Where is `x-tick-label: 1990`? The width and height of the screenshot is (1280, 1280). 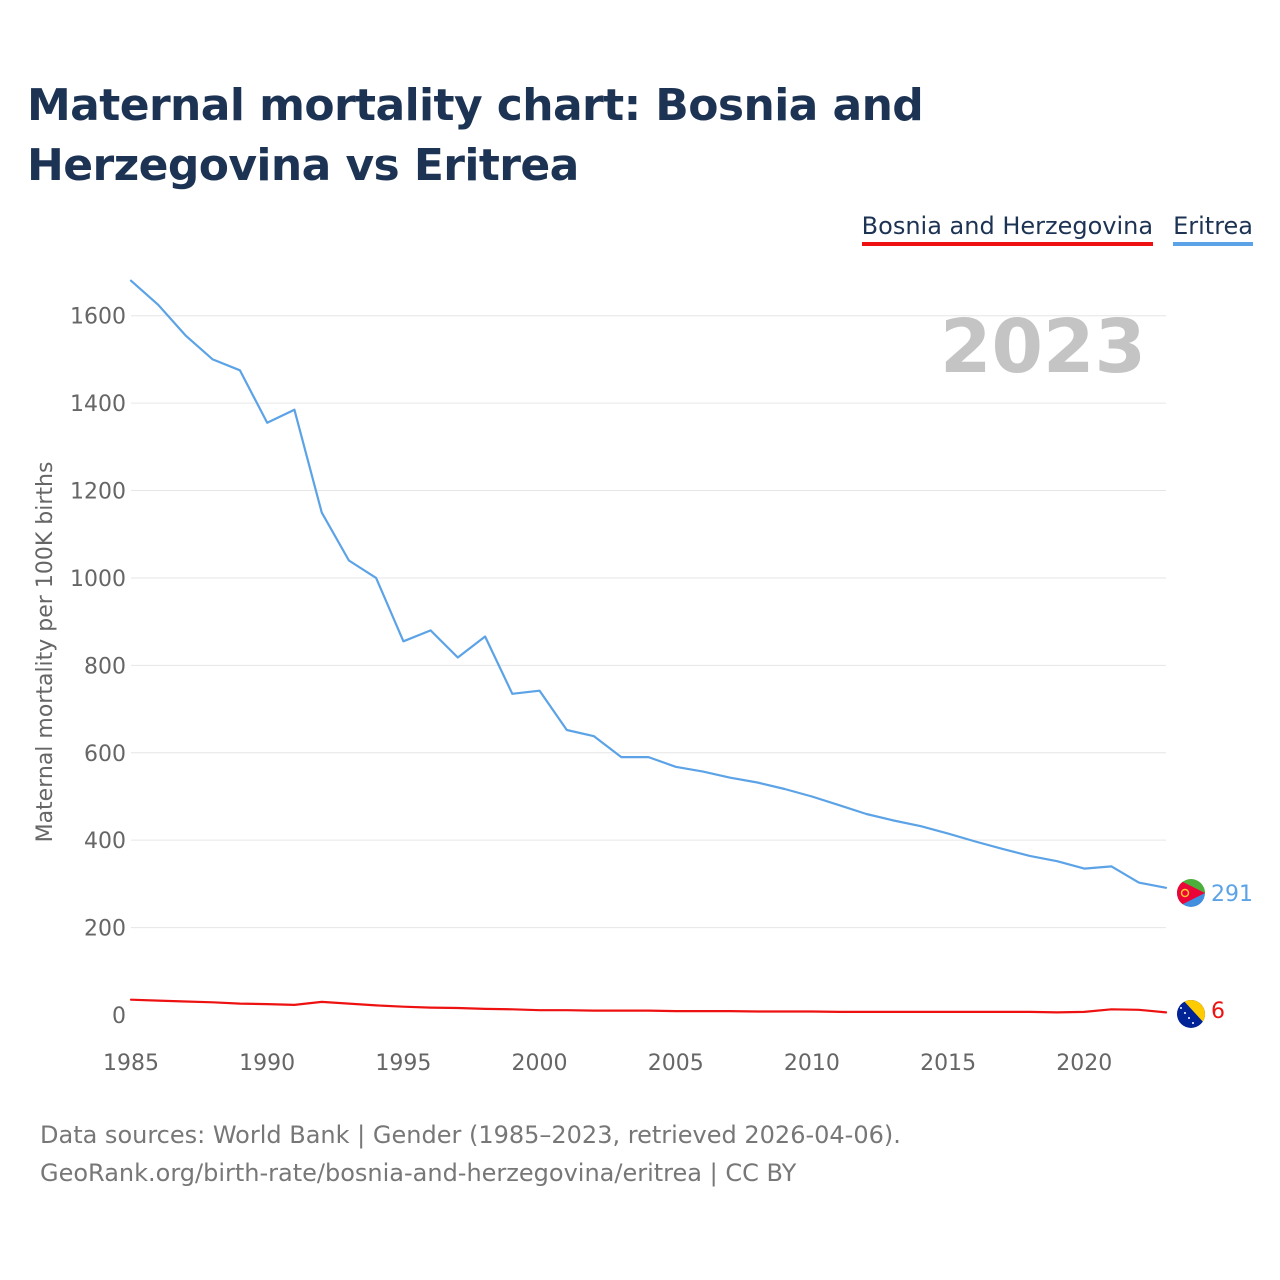 x-tick-label: 1990 is located at coordinates (267, 1063).